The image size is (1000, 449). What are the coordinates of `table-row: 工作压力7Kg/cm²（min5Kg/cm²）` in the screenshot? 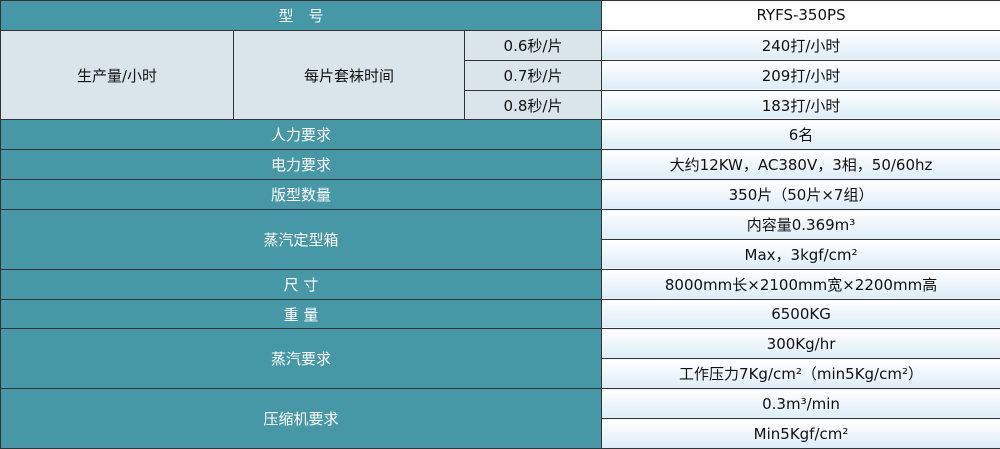 It's located at (500, 374).